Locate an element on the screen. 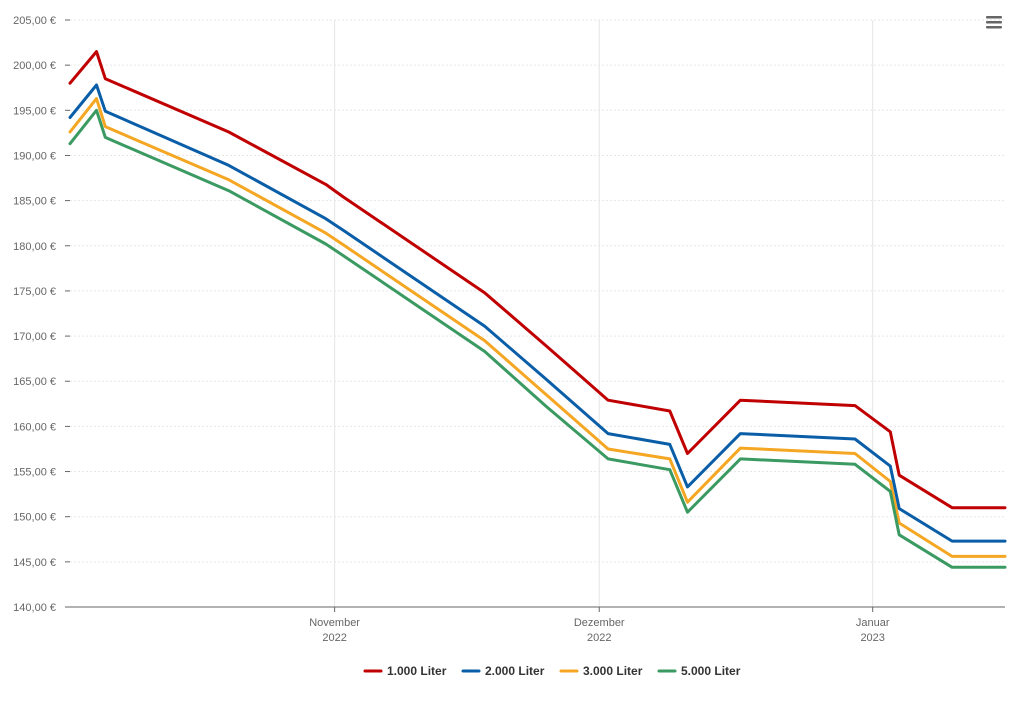 The width and height of the screenshot is (1015, 711). y-tick-label: 175,00 € is located at coordinates (34, 292).